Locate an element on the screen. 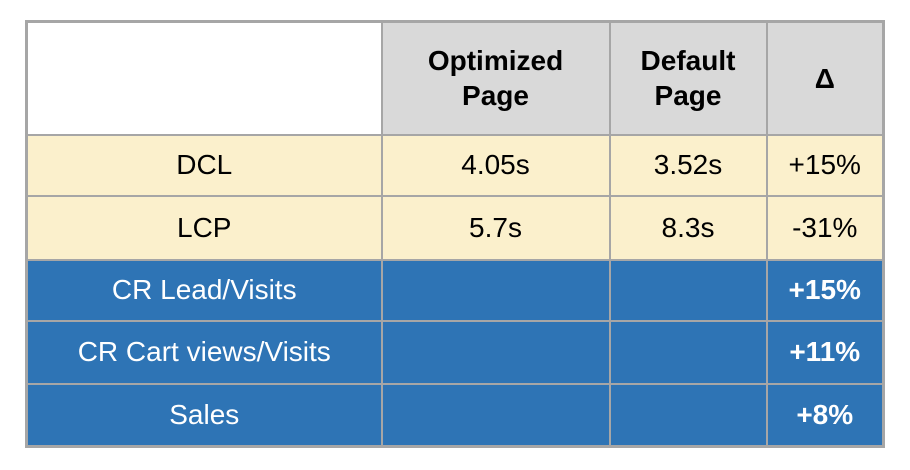  row-label: CR Cart views/Visits is located at coordinates (204, 352).